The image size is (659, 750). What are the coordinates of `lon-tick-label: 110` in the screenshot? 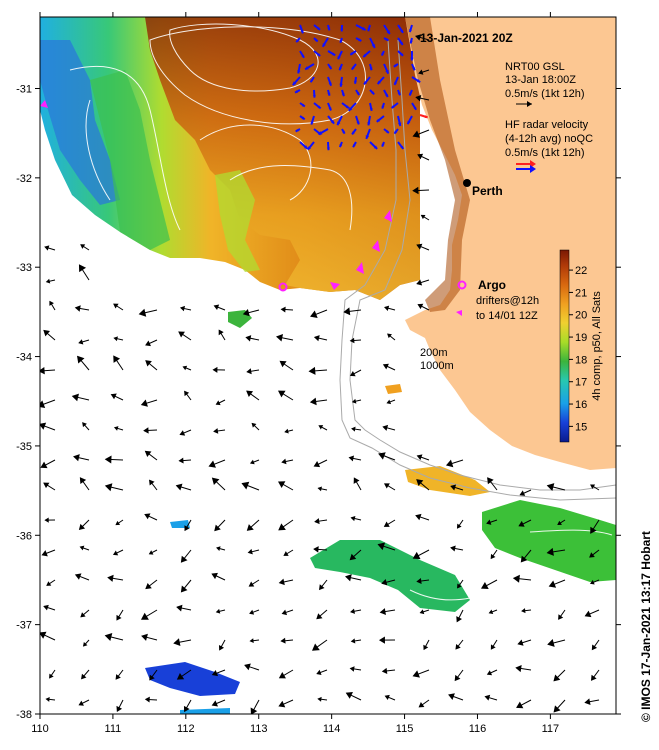 It's located at (40, 729).